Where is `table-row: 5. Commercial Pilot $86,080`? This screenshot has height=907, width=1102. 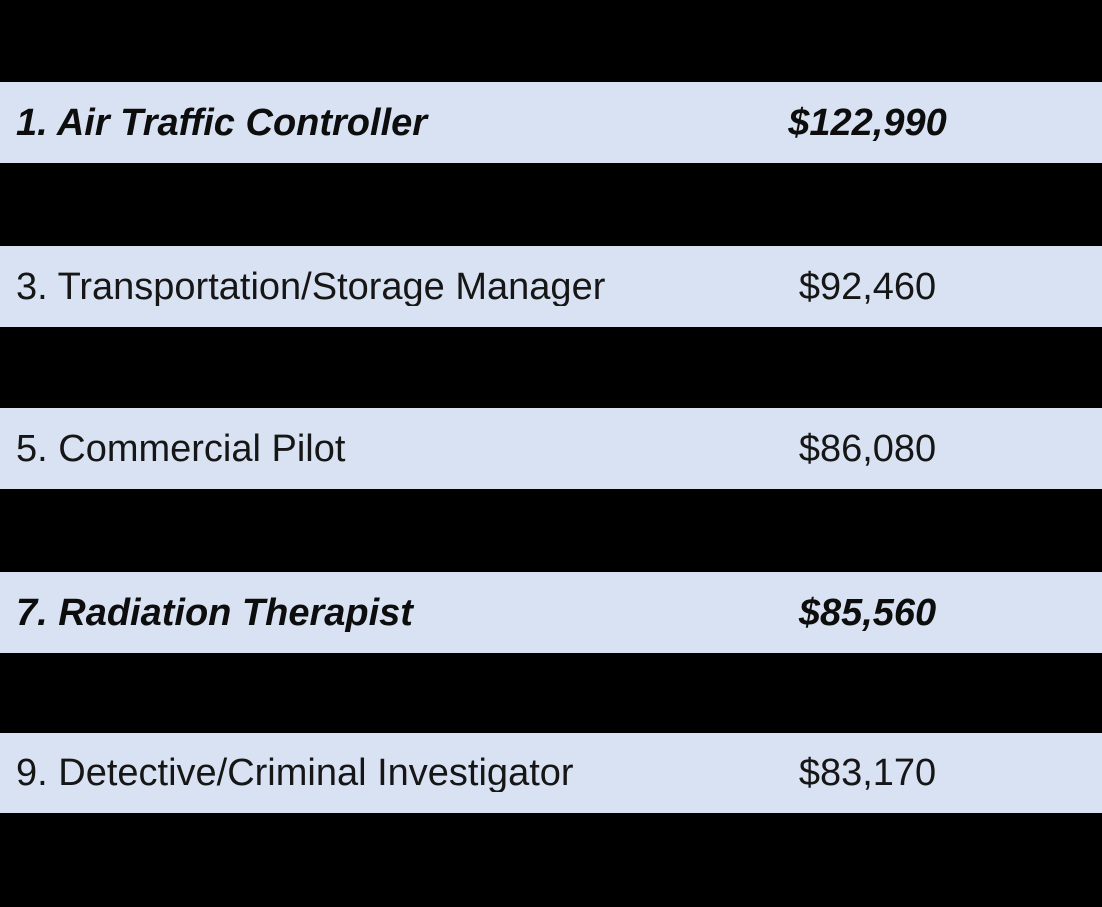 table-row: 5. Commercial Pilot $86,080 is located at coordinates (551, 448).